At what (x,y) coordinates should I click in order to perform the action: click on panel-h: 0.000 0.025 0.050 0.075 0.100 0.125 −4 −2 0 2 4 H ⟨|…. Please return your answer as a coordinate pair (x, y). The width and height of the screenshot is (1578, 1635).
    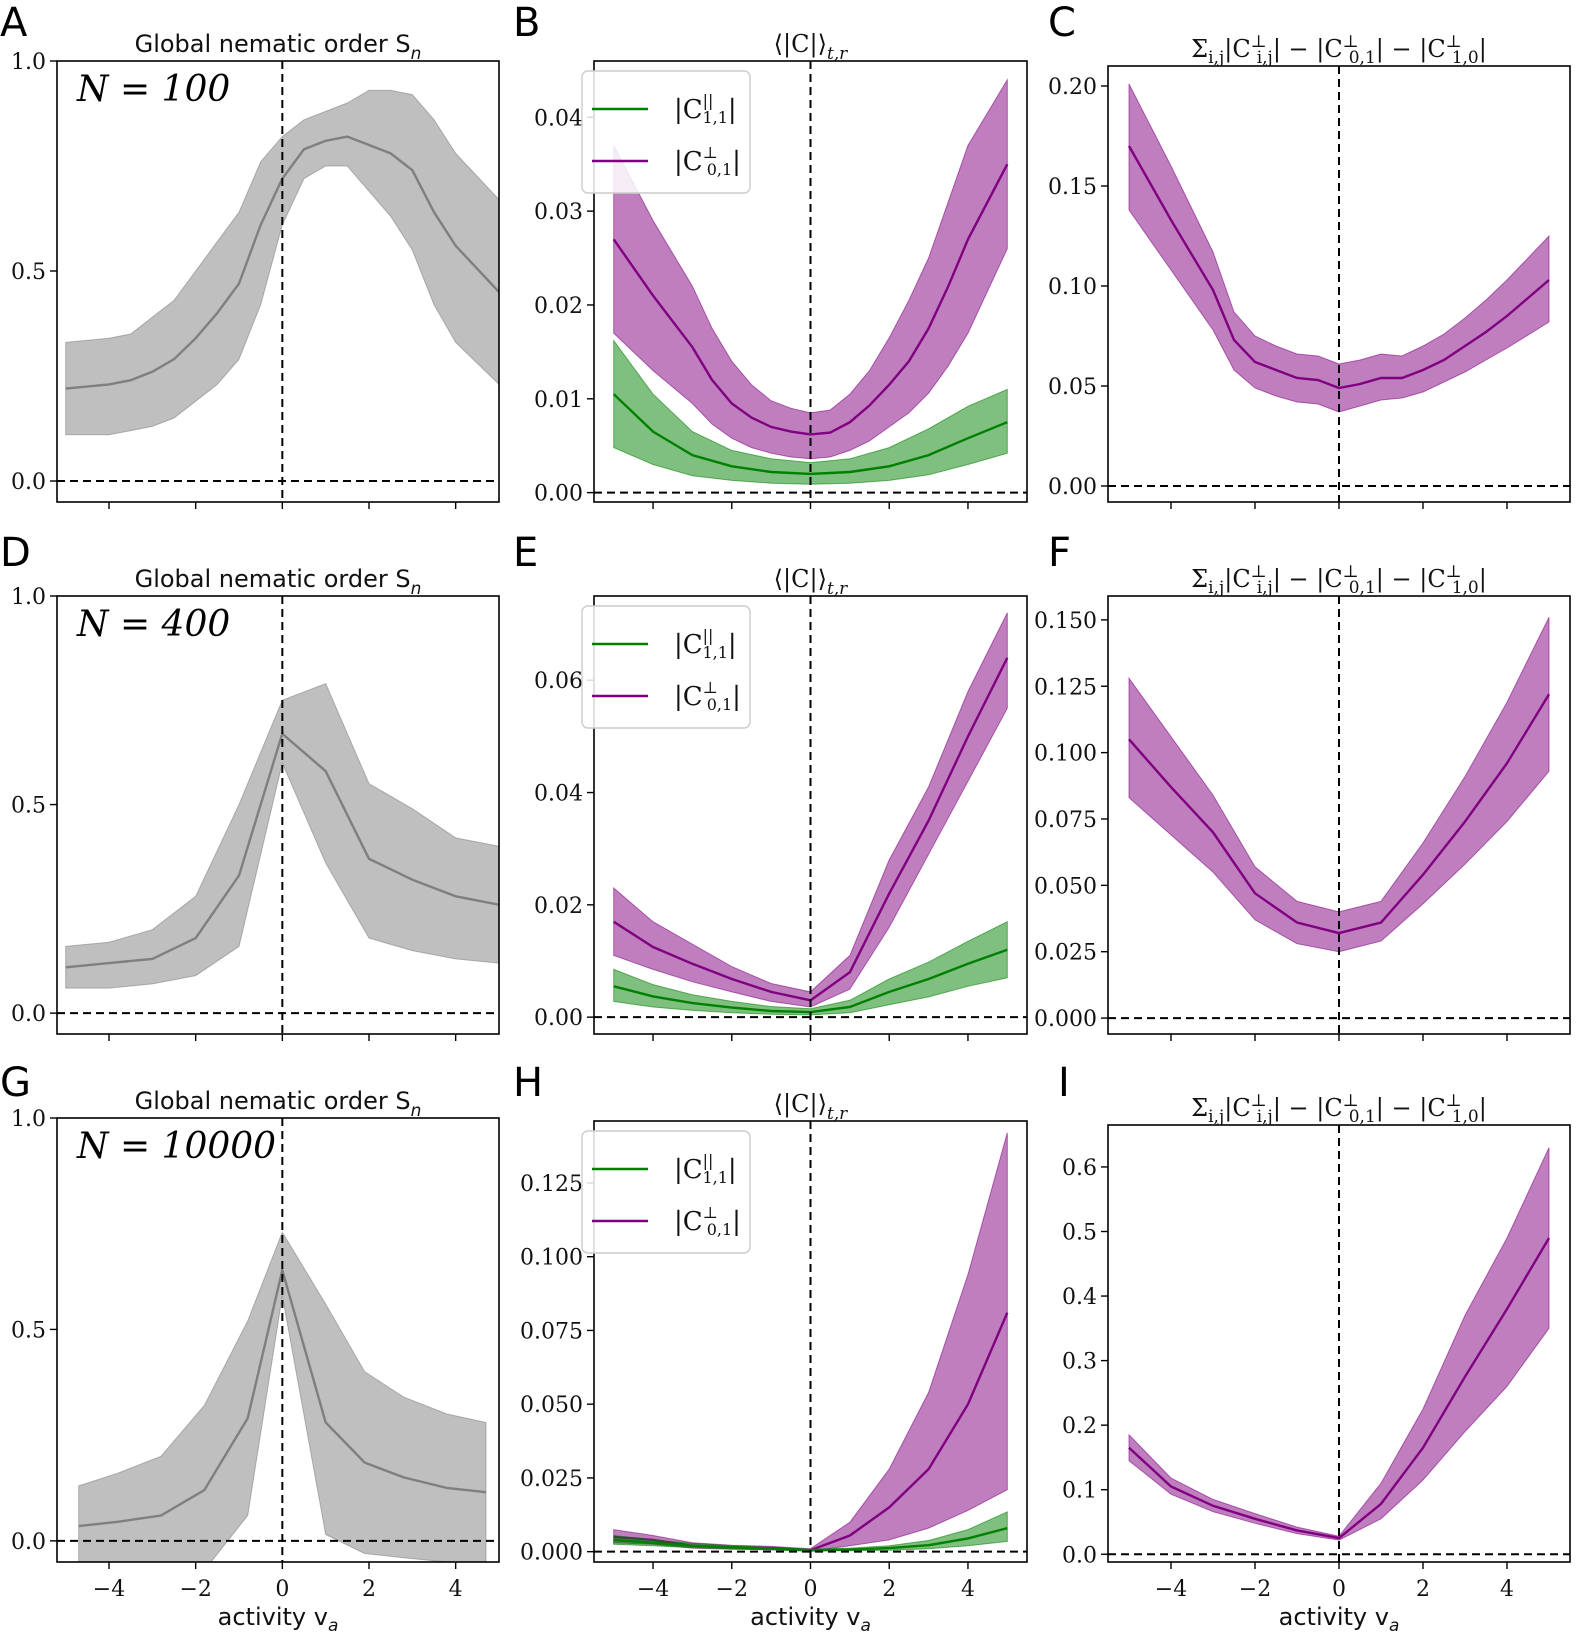
    Looking at the image, I should click on (770, 1347).